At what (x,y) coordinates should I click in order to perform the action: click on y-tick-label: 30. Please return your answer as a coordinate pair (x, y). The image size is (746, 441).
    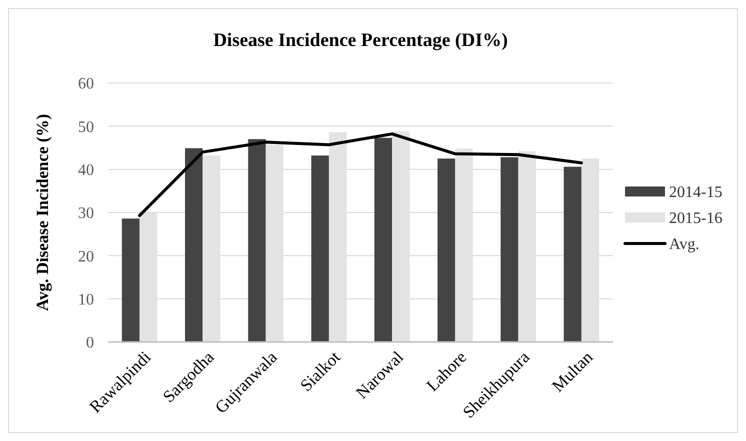
    Looking at the image, I should click on (86, 213).